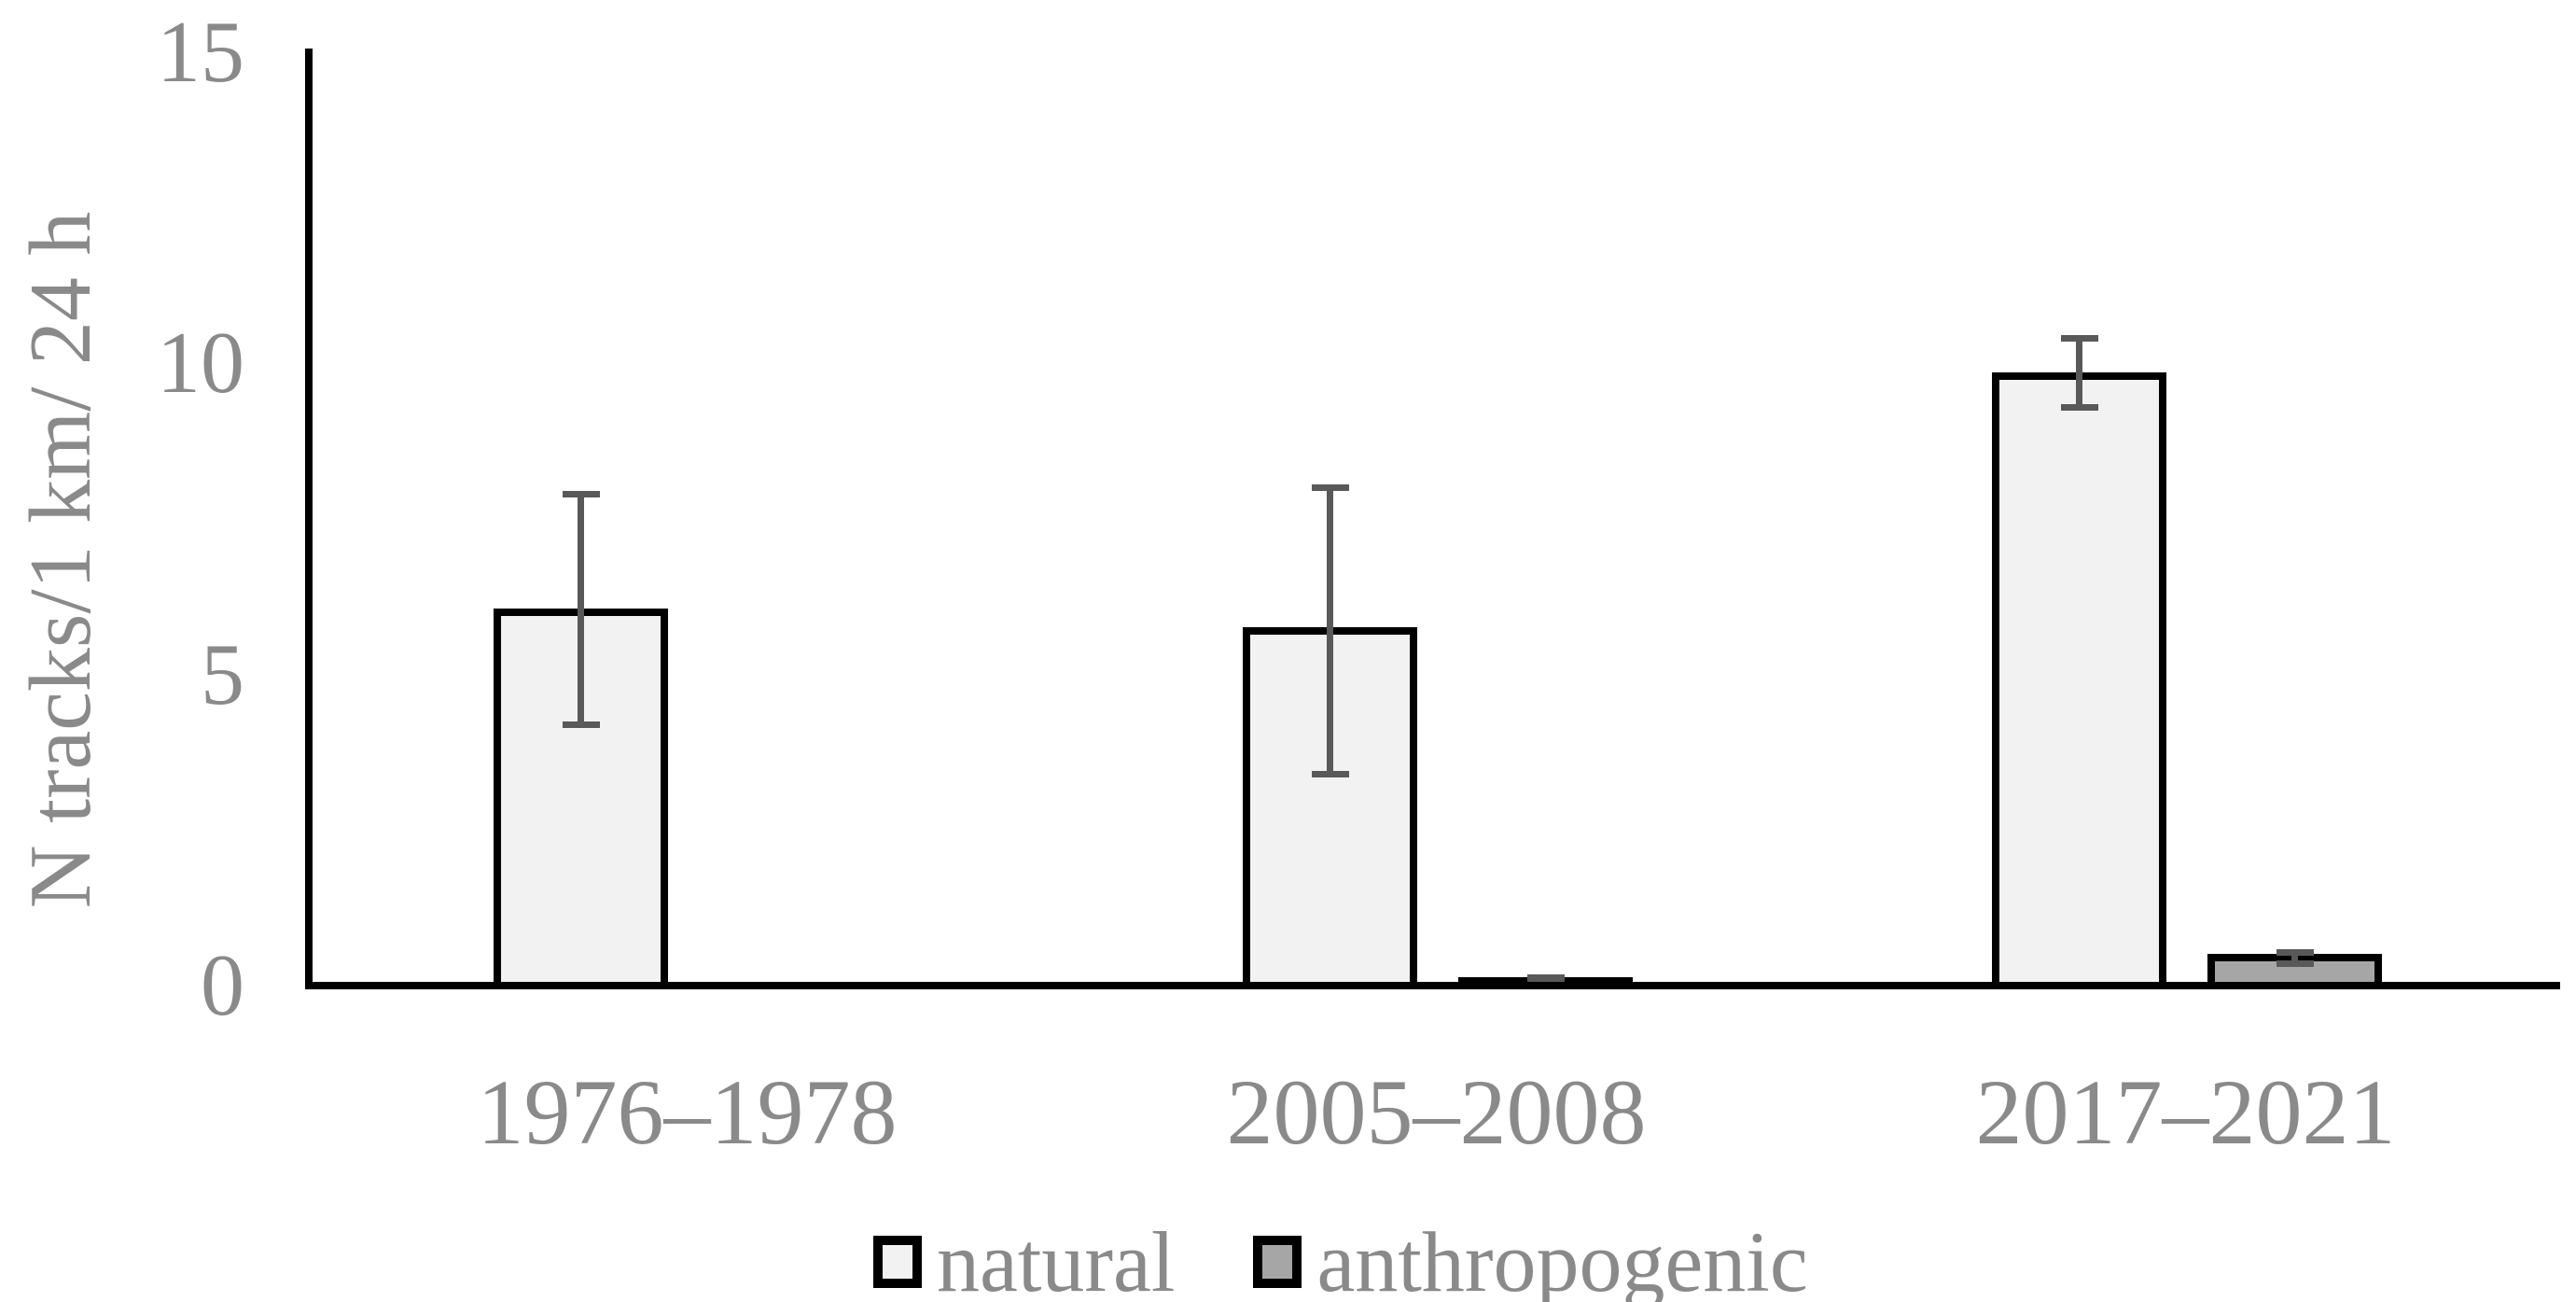 The image size is (2576, 1302). What do you see at coordinates (200, 52) in the screenshot?
I see `y-tick-label: 15` at bounding box center [200, 52].